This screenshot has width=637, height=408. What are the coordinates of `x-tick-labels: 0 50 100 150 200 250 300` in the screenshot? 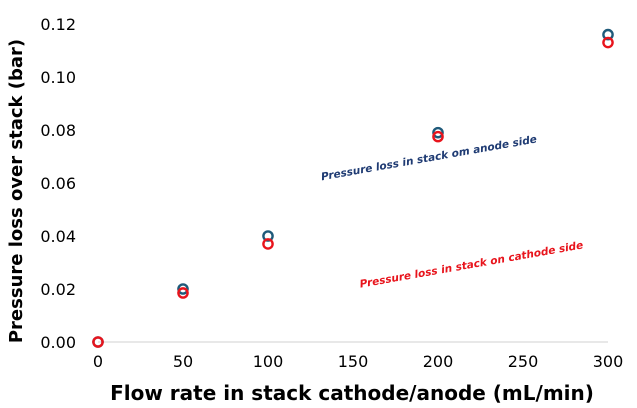 It's located at (358, 361).